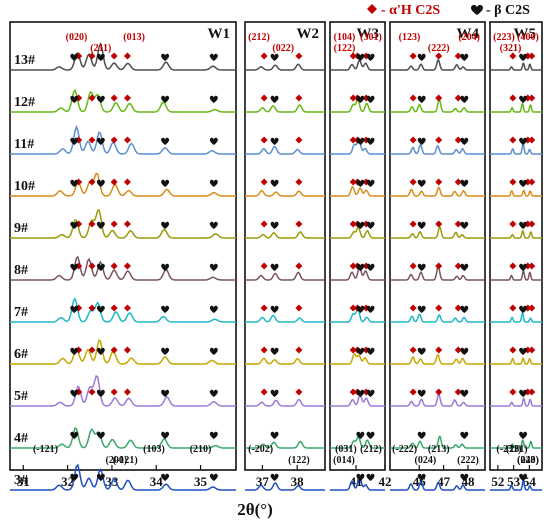  Describe the element at coordinates (437, 149) in the screenshot. I see `pattern-line-w4` at that location.